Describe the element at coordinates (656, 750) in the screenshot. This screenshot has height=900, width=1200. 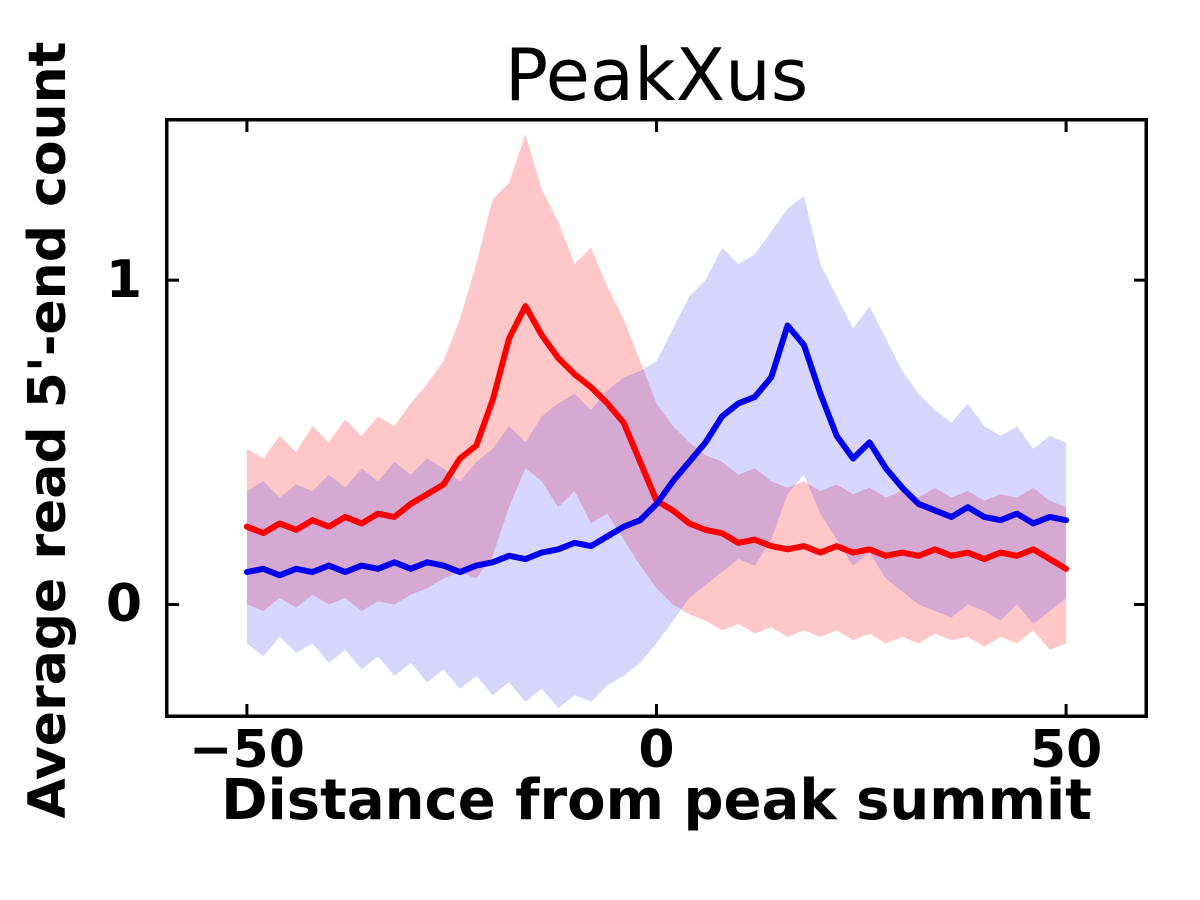
I see `x-tick-label: 0` at that location.